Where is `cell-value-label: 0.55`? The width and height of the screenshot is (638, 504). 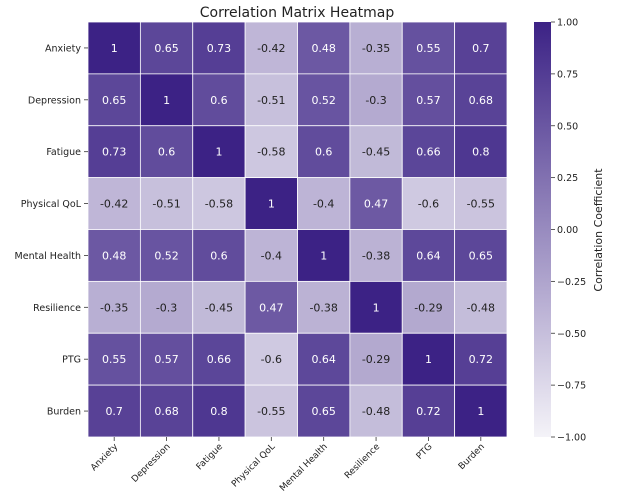
cell-value-label: 0.55 is located at coordinates (114, 359).